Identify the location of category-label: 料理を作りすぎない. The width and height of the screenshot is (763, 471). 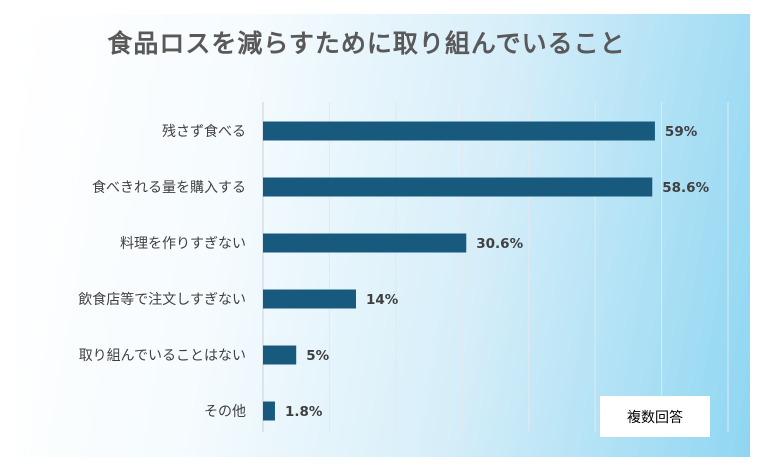
(183, 244).